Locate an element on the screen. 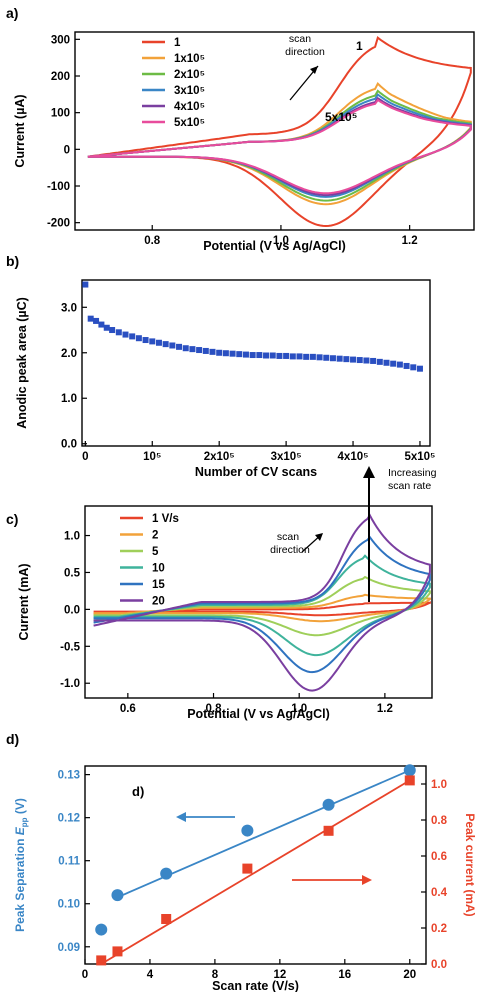  scan-arrow-head is located at coordinates (314, 70).